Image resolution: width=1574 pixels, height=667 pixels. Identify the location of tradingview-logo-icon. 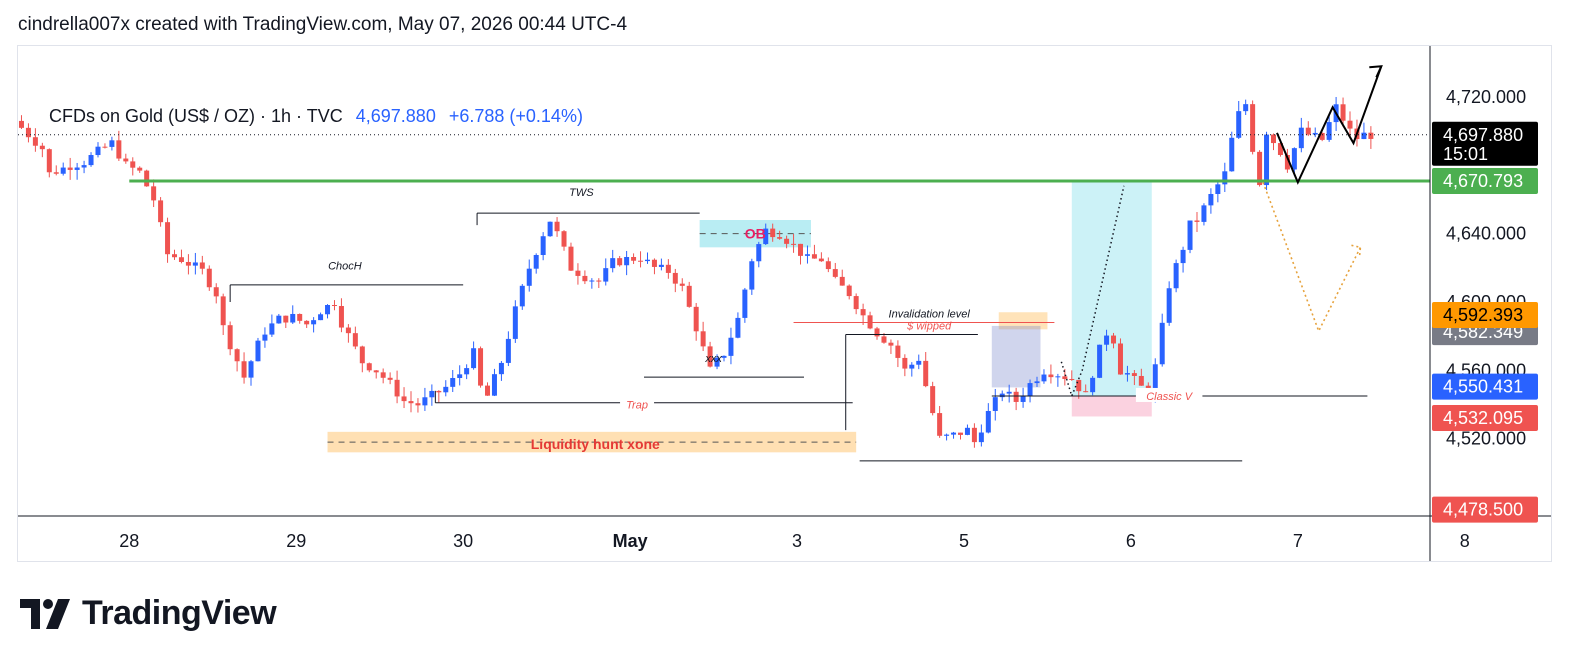
(45, 613).